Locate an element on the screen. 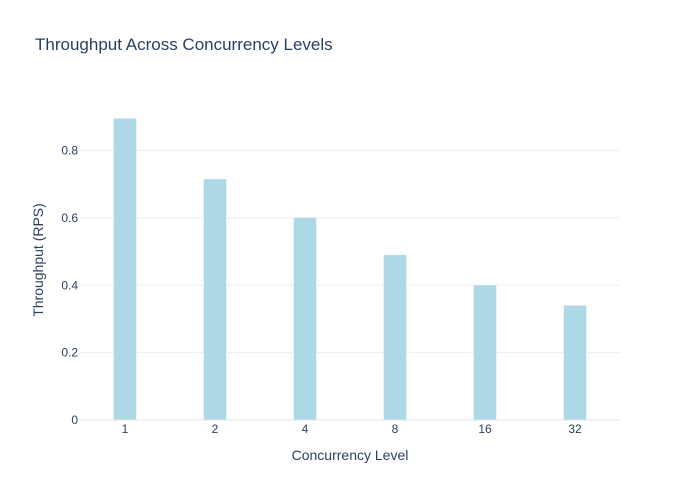 This screenshot has height=500, width=700. y-tick-label: 0.8 is located at coordinates (69, 151).